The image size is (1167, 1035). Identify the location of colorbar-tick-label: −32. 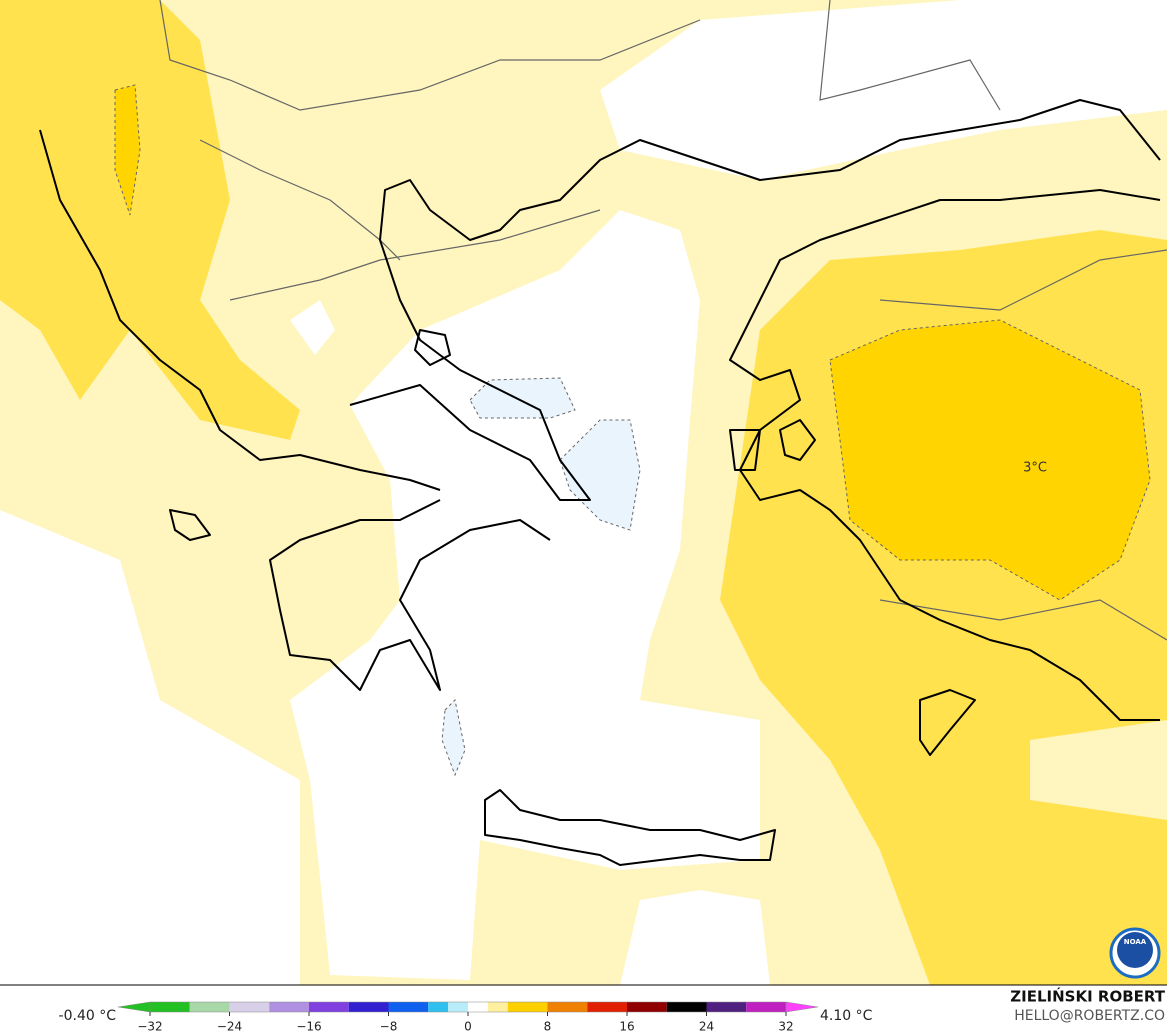
(149, 1027).